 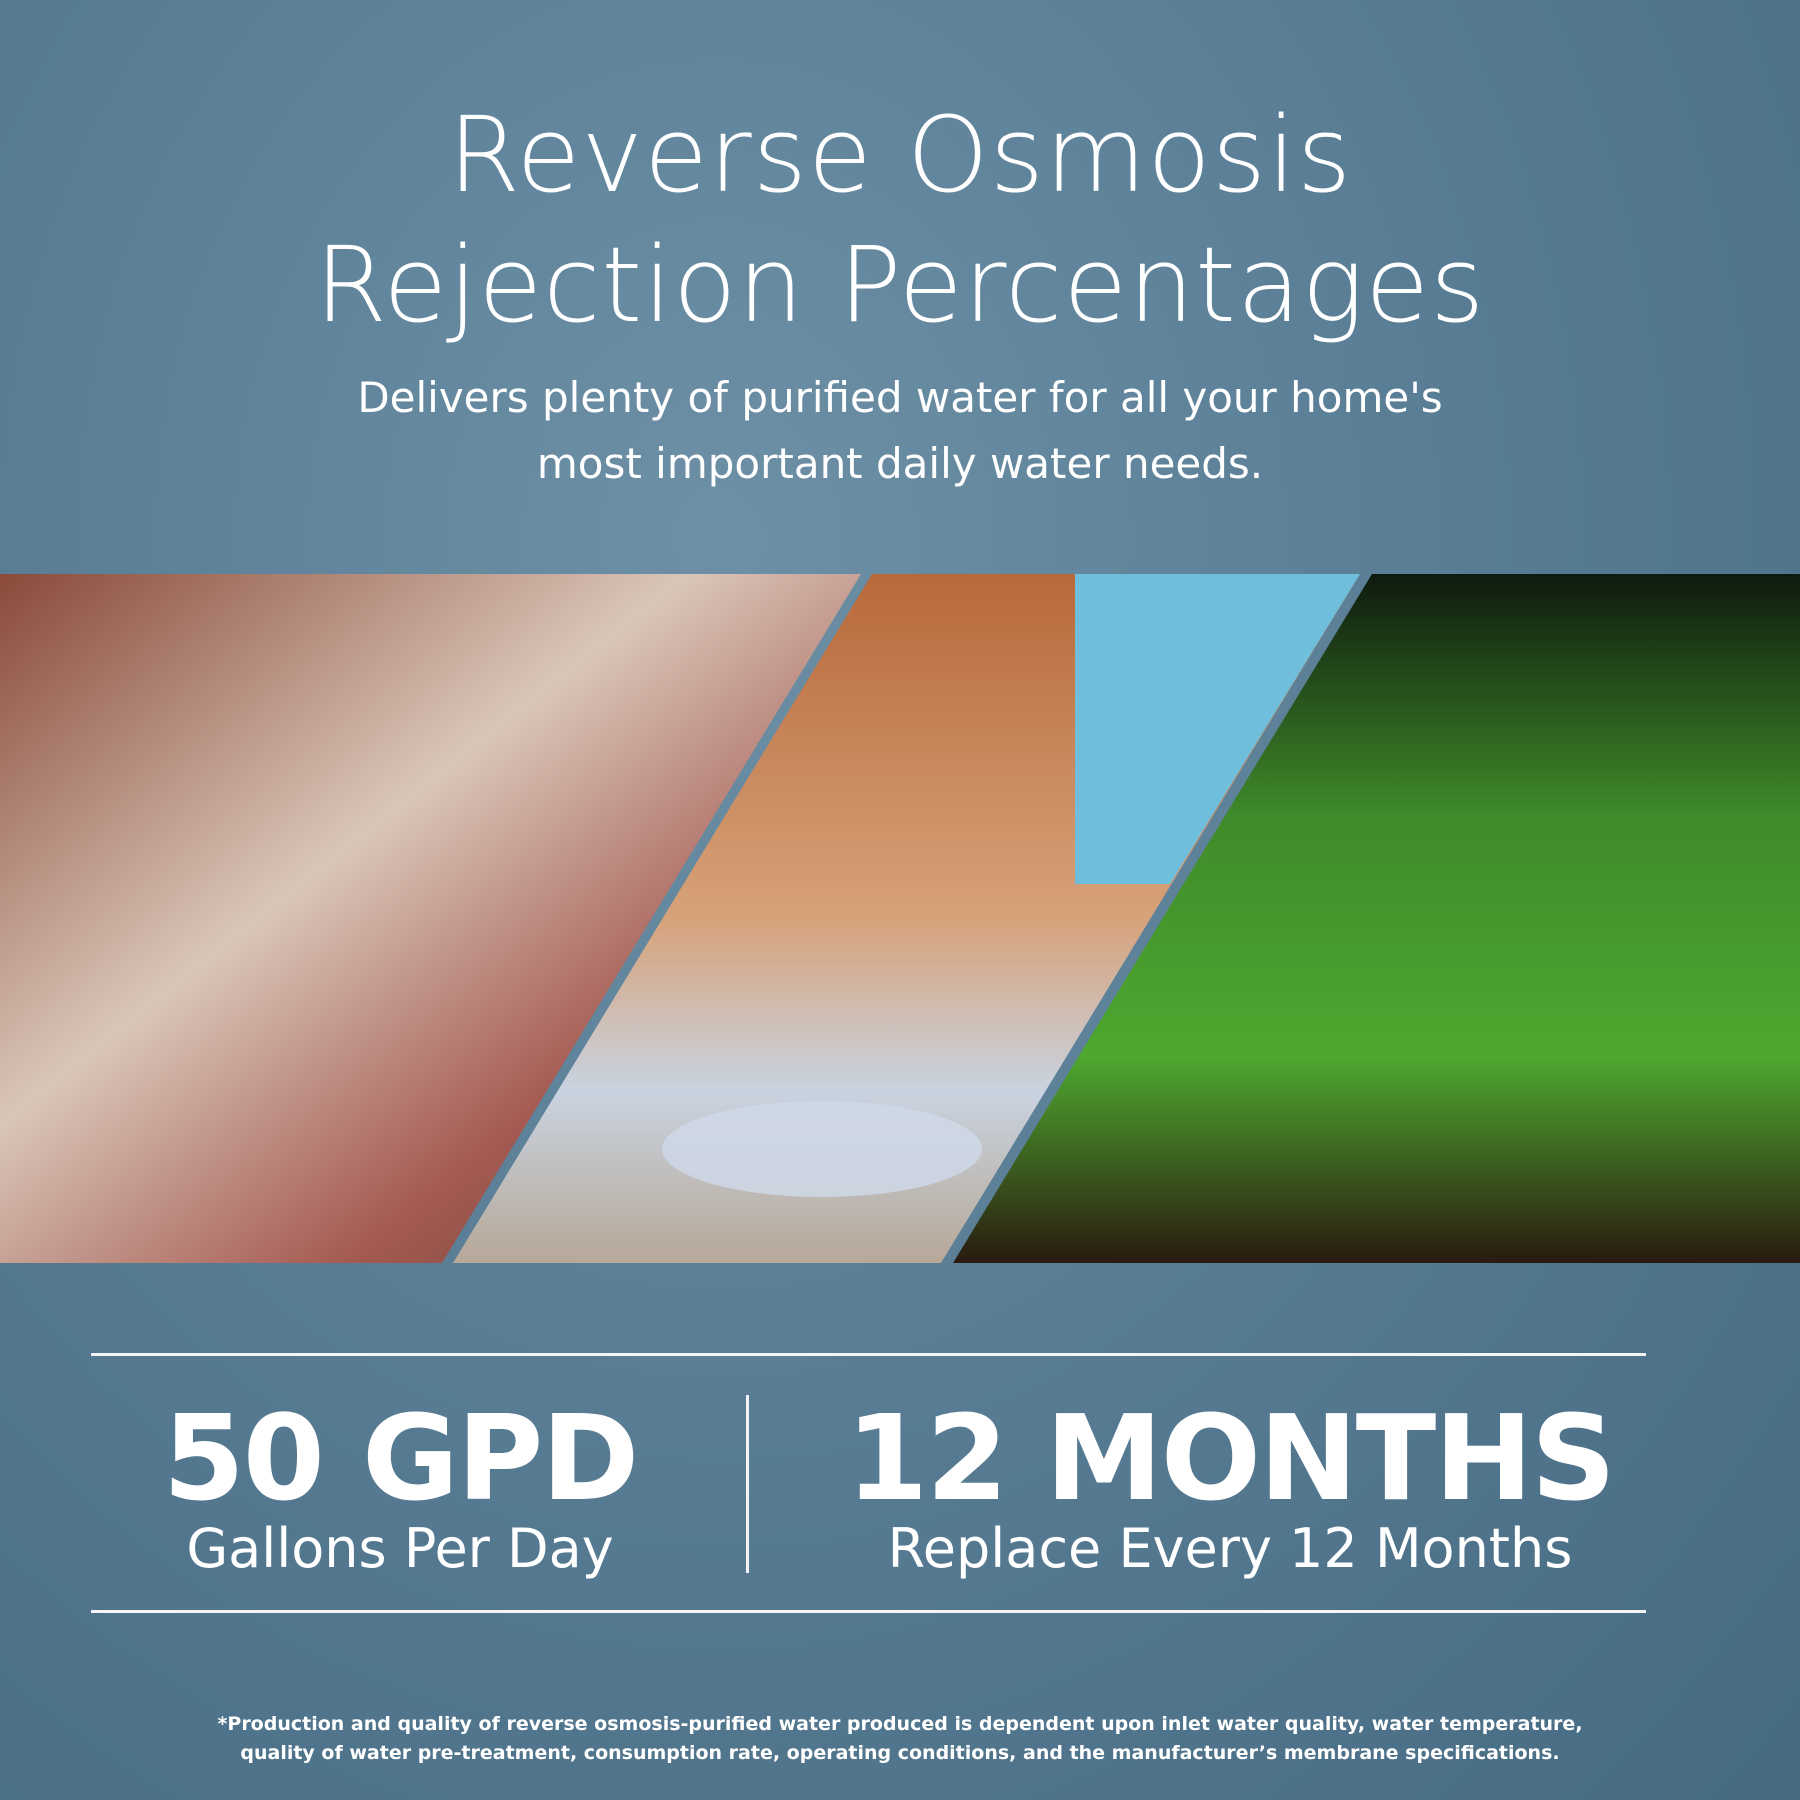 I want to click on title-line-2: Rejection Percentages, so click(x=900, y=285).